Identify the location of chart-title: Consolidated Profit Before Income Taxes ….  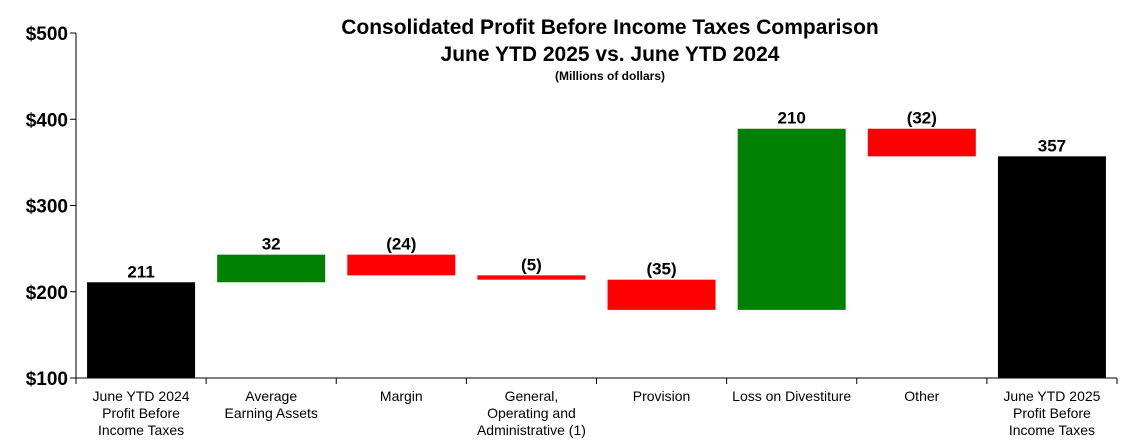
(610, 27).